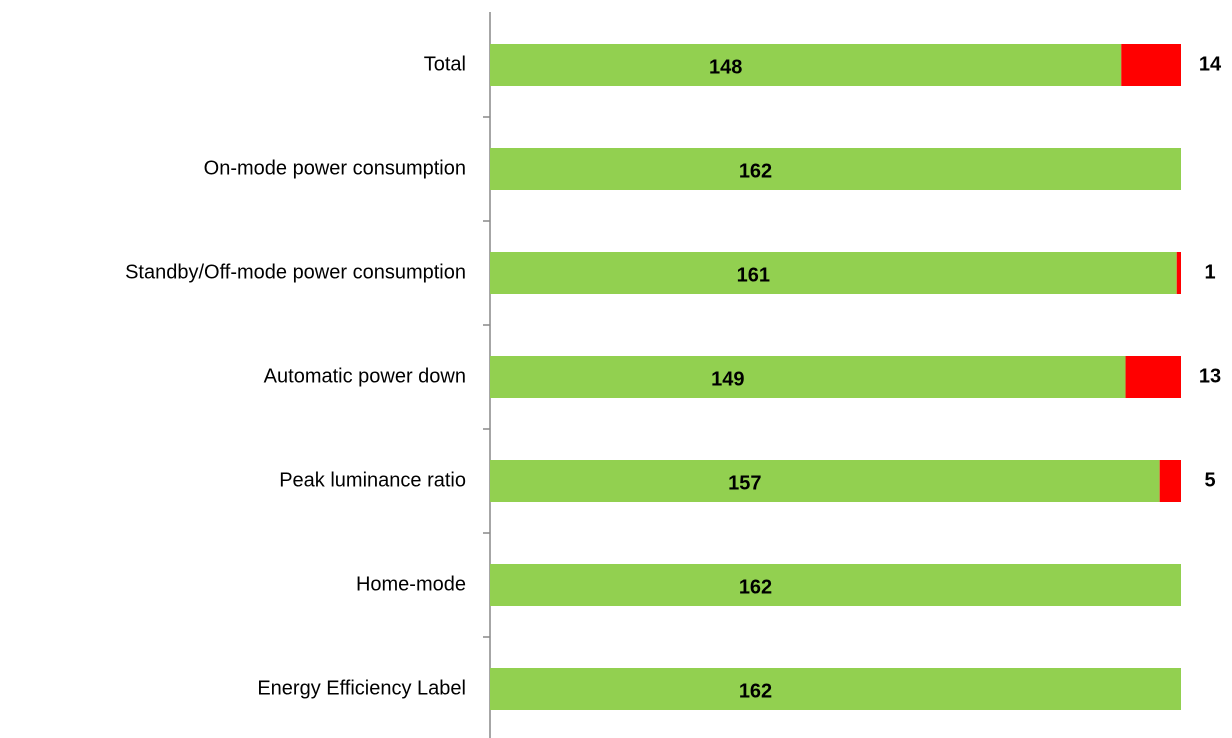 This screenshot has width=1232, height=738. Describe the element at coordinates (365, 376) in the screenshot. I see `y-tick-label: Automatic power down` at that location.